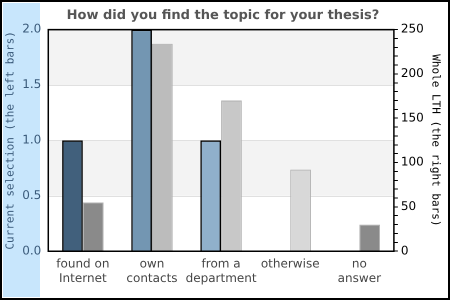 This screenshot has width=450, height=300. Describe the element at coordinates (32, 84) in the screenshot. I see `y-tick-label: 1.5` at that location.